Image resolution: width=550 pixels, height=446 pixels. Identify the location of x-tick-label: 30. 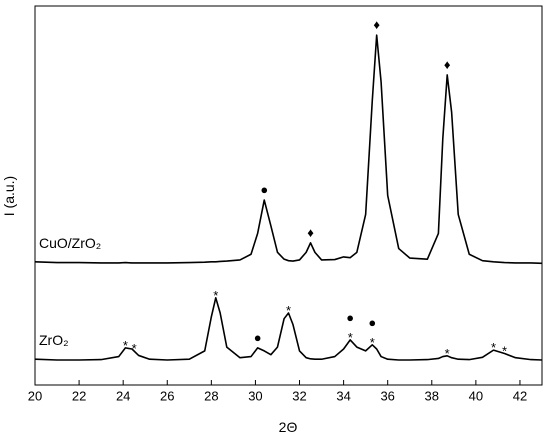
(255, 396).